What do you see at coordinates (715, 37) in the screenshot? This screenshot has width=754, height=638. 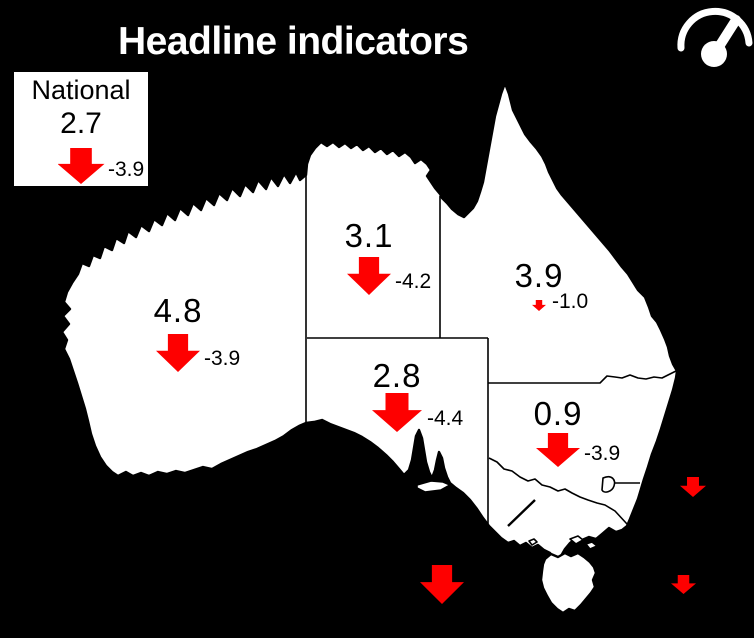 I see `gauge-icon` at bounding box center [715, 37].